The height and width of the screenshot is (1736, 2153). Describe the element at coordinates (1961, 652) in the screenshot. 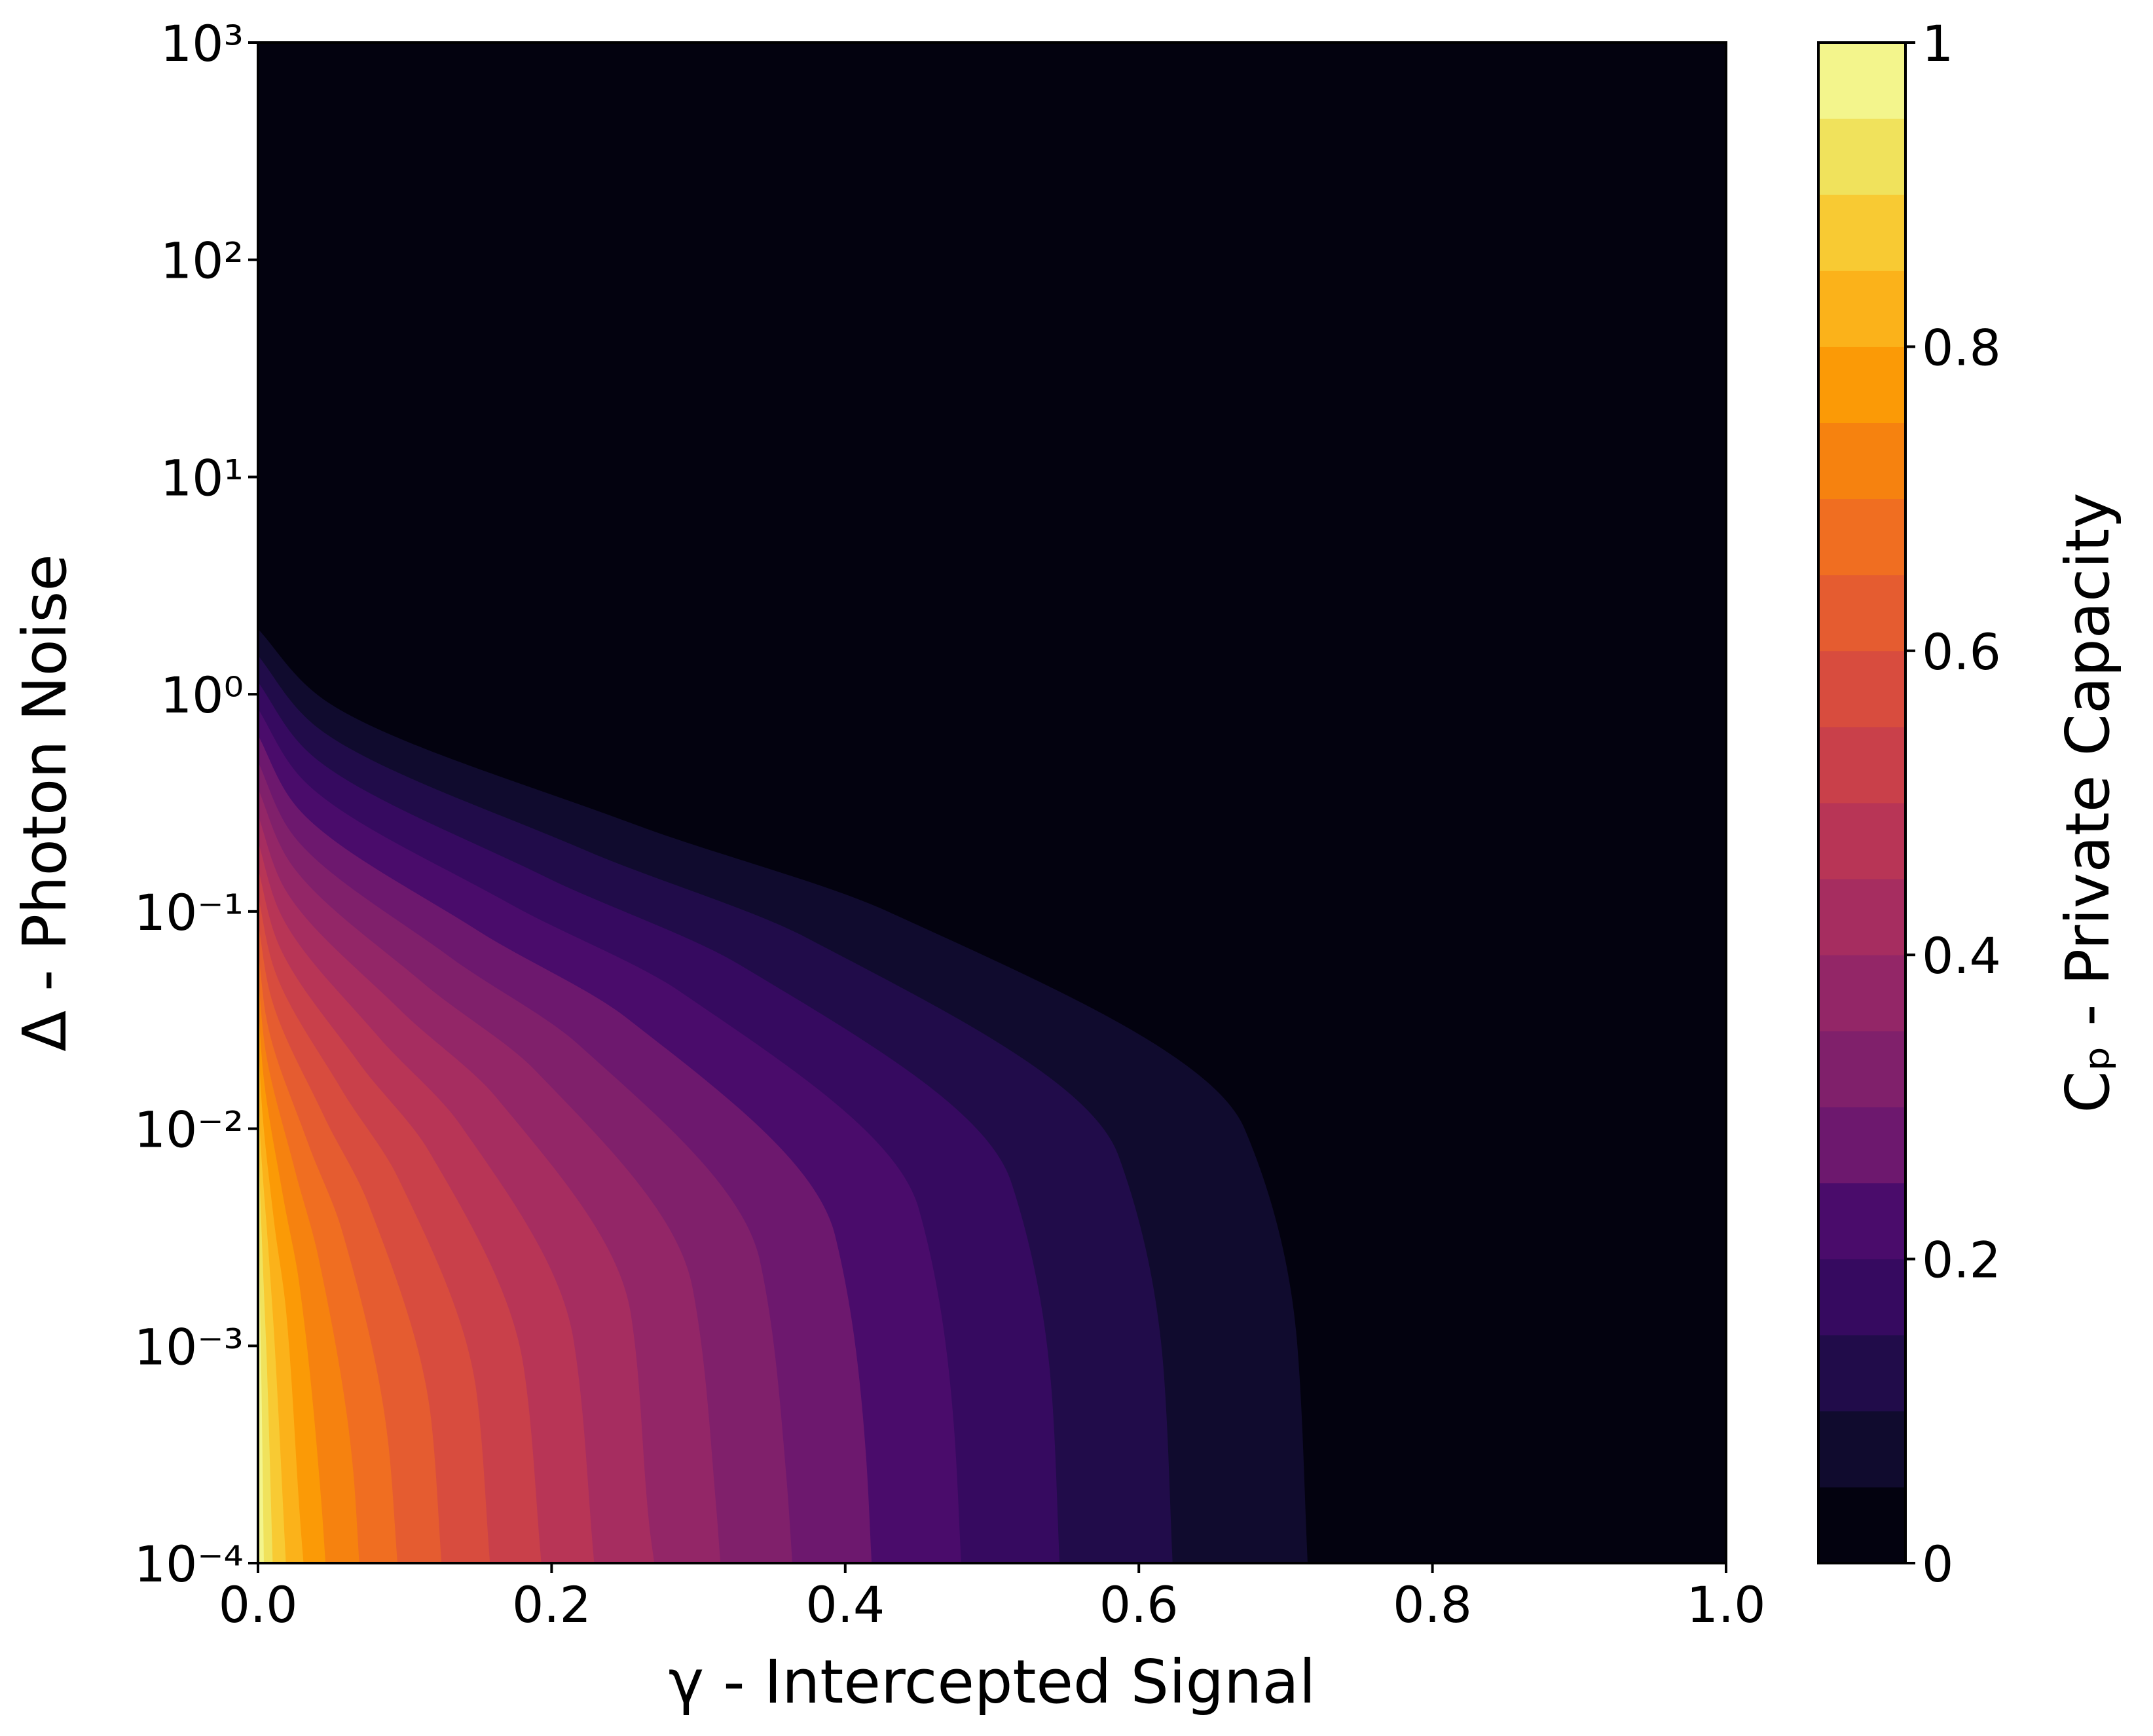

I see `colorbar-tick-label: 0.6` at that location.